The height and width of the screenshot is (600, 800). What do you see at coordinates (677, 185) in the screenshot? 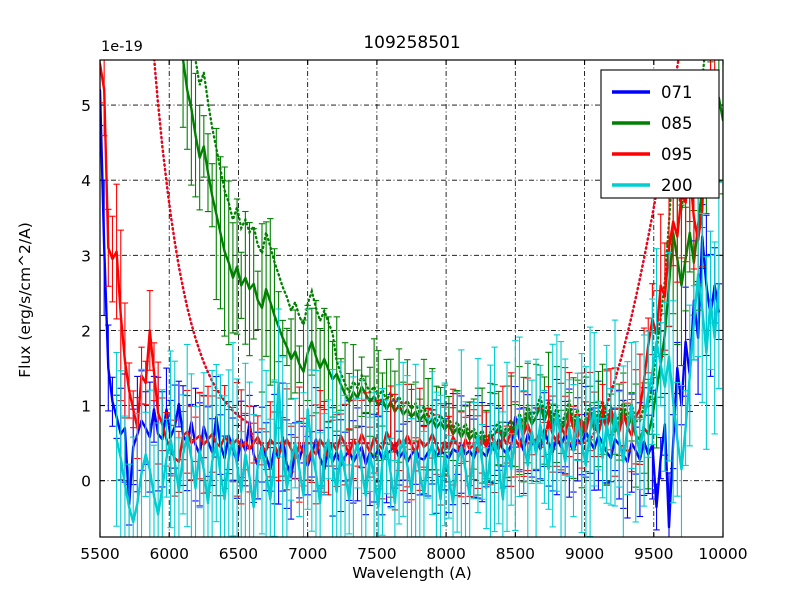
I see `legend-label-200: 200` at bounding box center [677, 185].